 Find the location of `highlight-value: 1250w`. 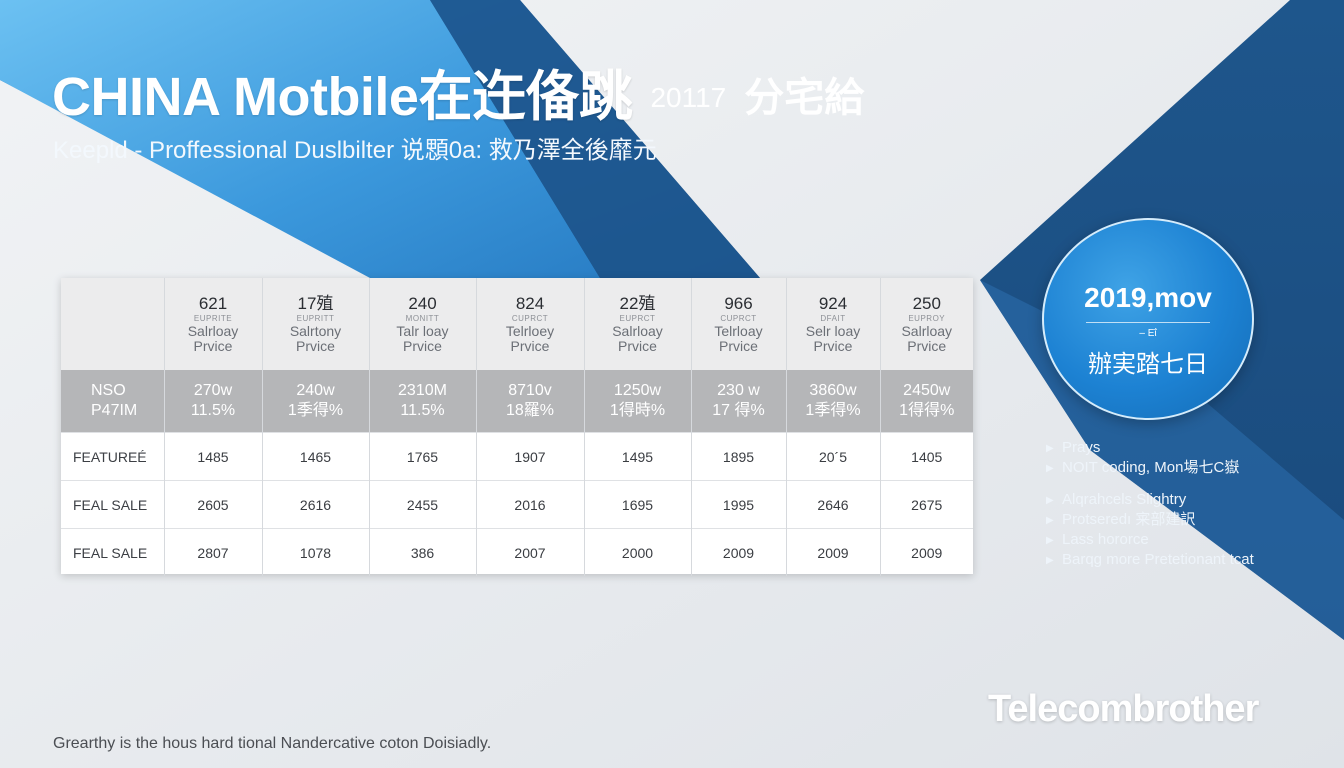

highlight-value: 1250w is located at coordinates (637, 390).